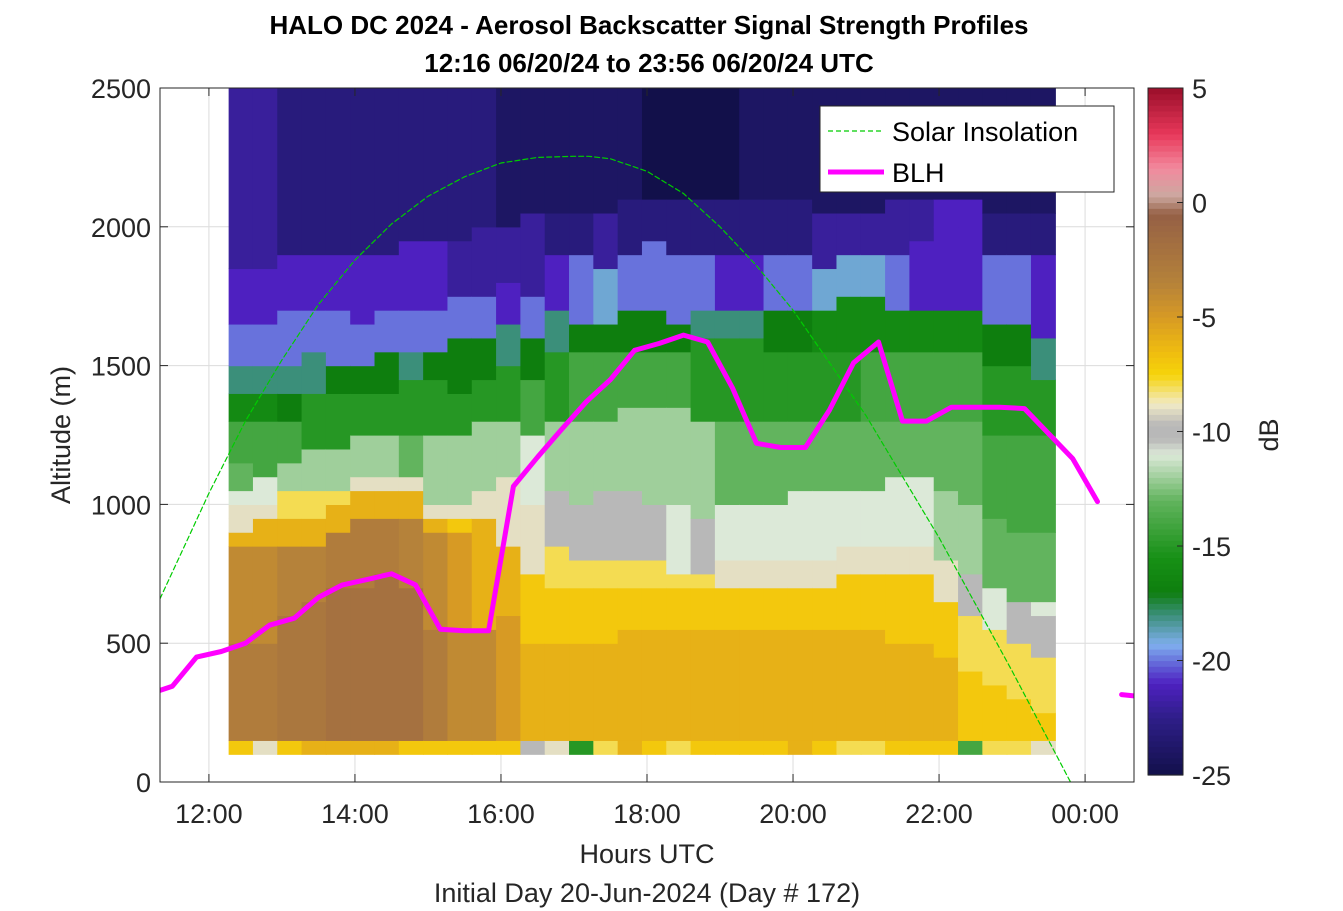  What do you see at coordinates (1199, 204) in the screenshot?
I see `colorbar-tick-label: 0` at bounding box center [1199, 204].